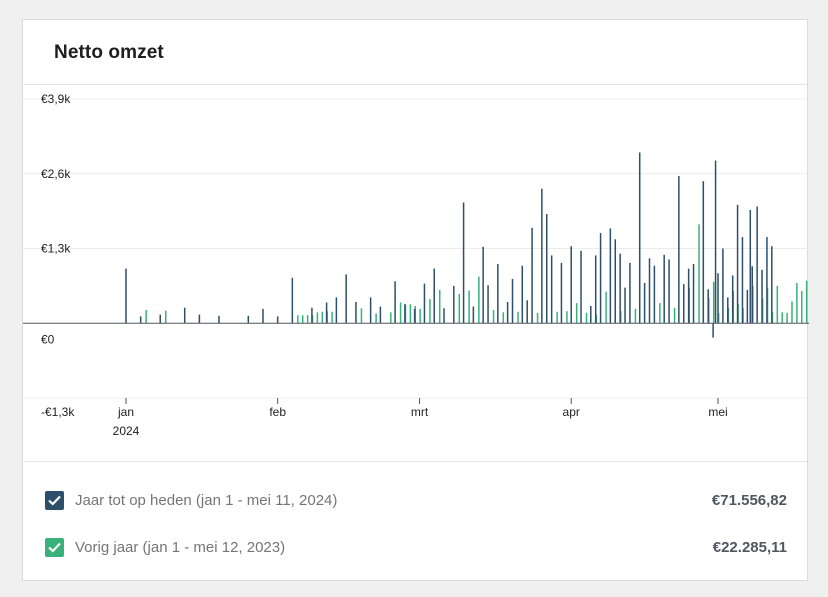  What do you see at coordinates (749, 500) in the screenshot?
I see `legend-value-ytd: €71.556,82` at bounding box center [749, 500].